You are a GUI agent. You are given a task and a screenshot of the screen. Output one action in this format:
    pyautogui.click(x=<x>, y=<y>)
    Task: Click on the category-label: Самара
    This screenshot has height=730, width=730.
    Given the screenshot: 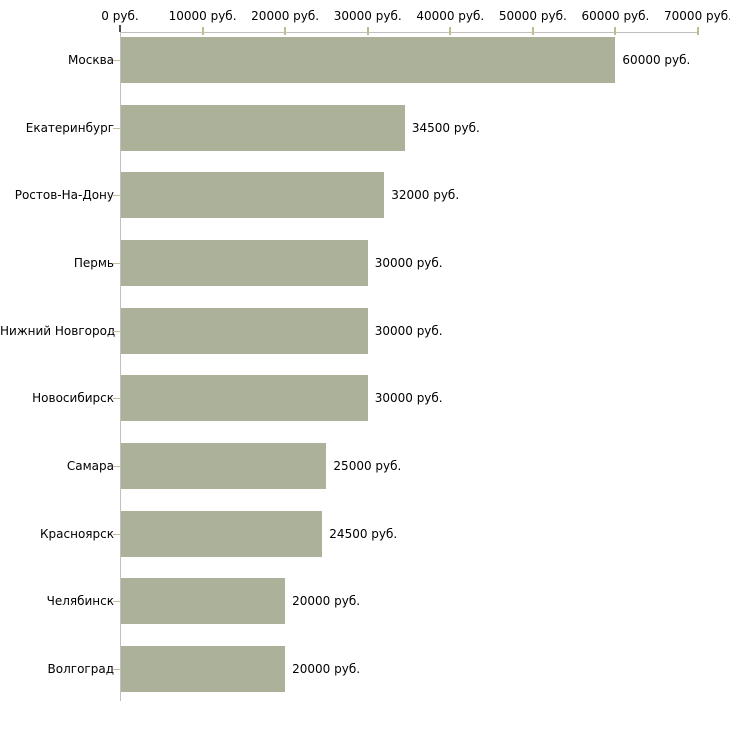 What is the action you would take?
    pyautogui.click(x=90, y=466)
    